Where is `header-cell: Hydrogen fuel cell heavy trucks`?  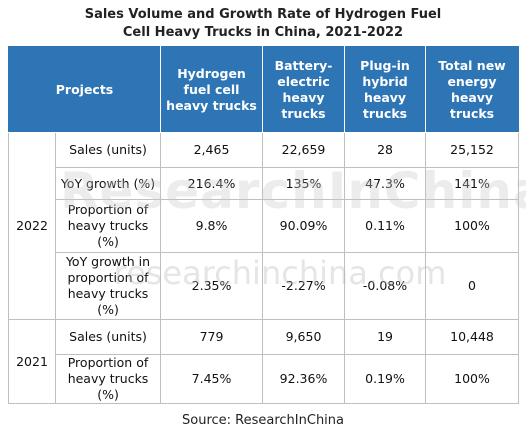
header-cell: Hydrogen fuel cell heavy trucks is located at coordinates (212, 89).